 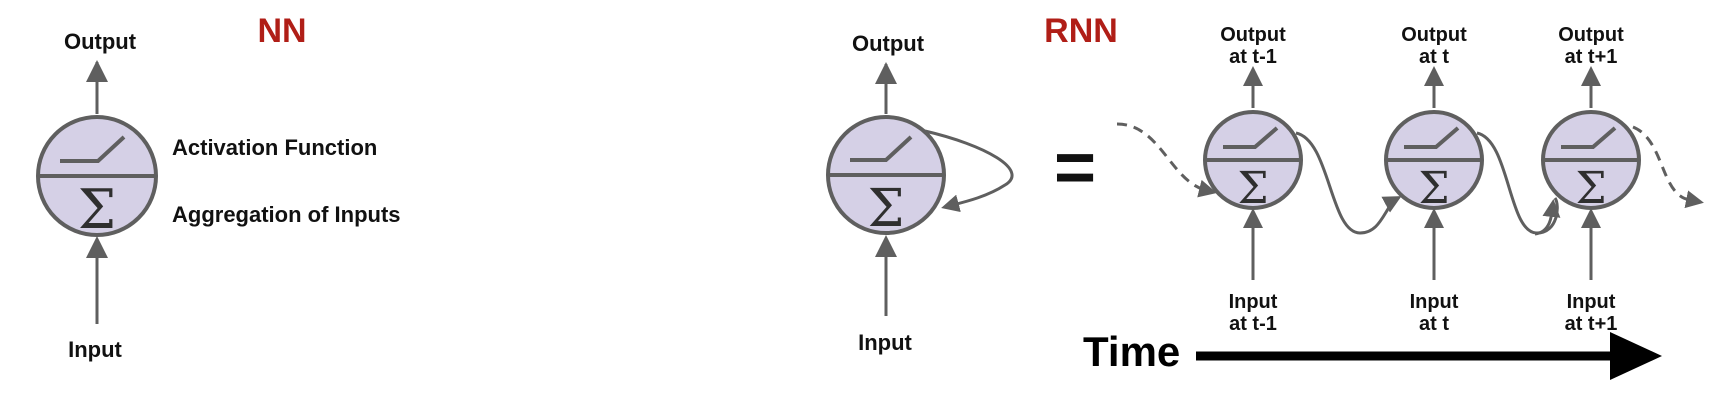 I want to click on output-time-t-minus-1: at t-1, so click(x=1253, y=57).